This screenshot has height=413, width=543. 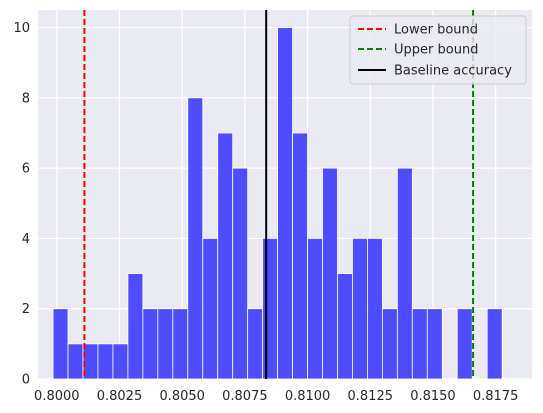 What do you see at coordinates (21, 28) in the screenshot?
I see `y-tick-label: 10` at bounding box center [21, 28].